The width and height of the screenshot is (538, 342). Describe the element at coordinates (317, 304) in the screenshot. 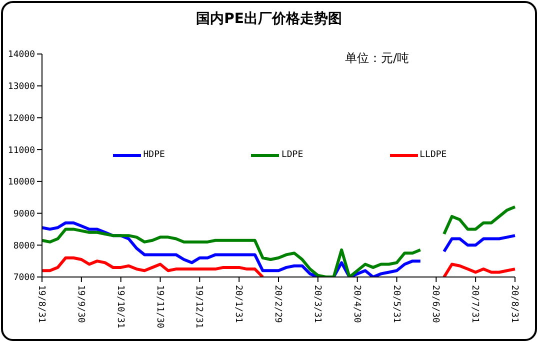

I see `x-tick-label: 20/3/31` at that location.